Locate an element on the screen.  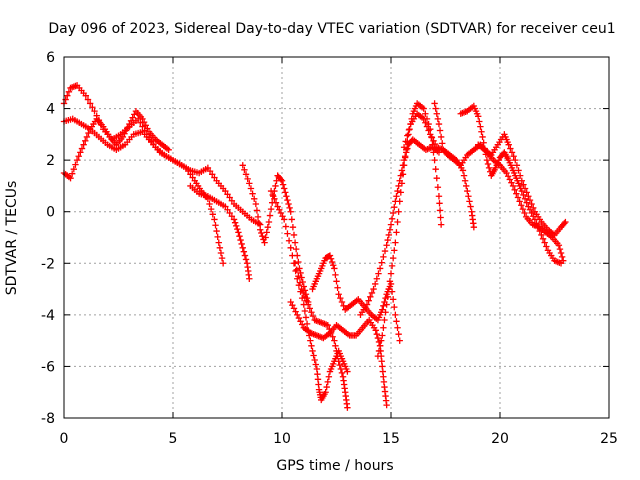
x-tick-label: 0 is located at coordinates (64, 439).